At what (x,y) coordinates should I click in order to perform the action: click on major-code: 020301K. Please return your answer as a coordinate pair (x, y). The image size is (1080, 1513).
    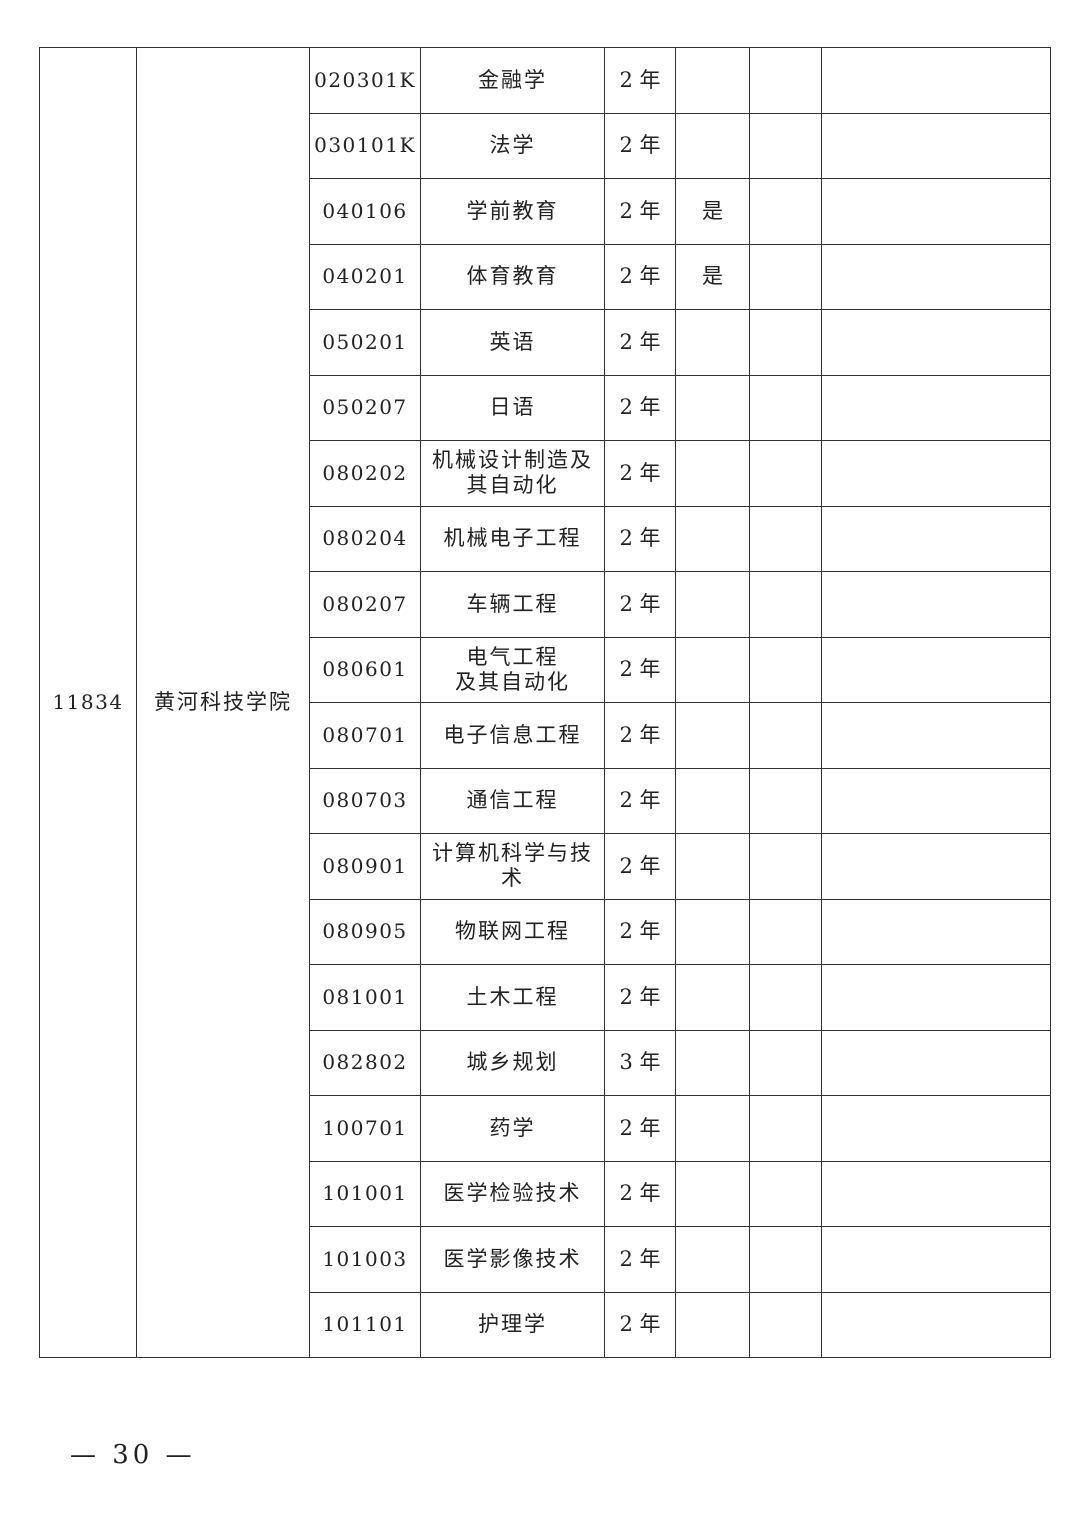
    Looking at the image, I should click on (365, 80).